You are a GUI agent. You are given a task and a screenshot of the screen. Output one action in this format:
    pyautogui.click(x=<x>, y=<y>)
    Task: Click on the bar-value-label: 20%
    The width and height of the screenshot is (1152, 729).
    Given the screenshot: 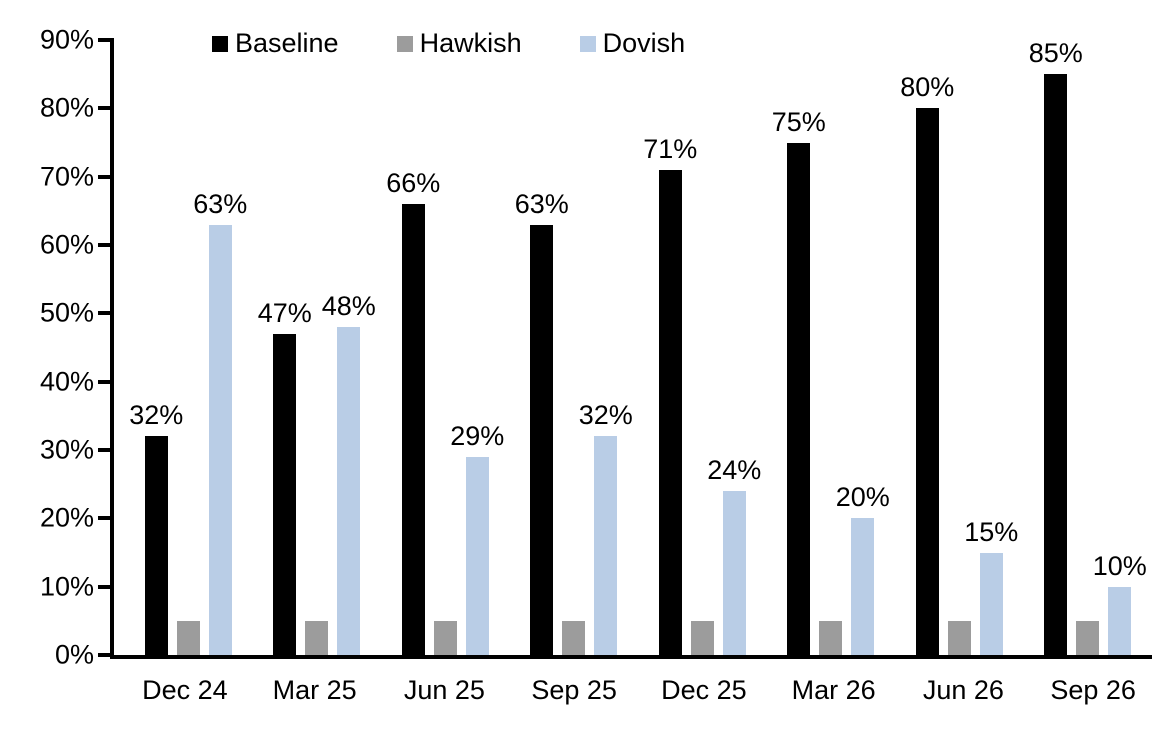 What is the action you would take?
    pyautogui.click(x=862, y=497)
    